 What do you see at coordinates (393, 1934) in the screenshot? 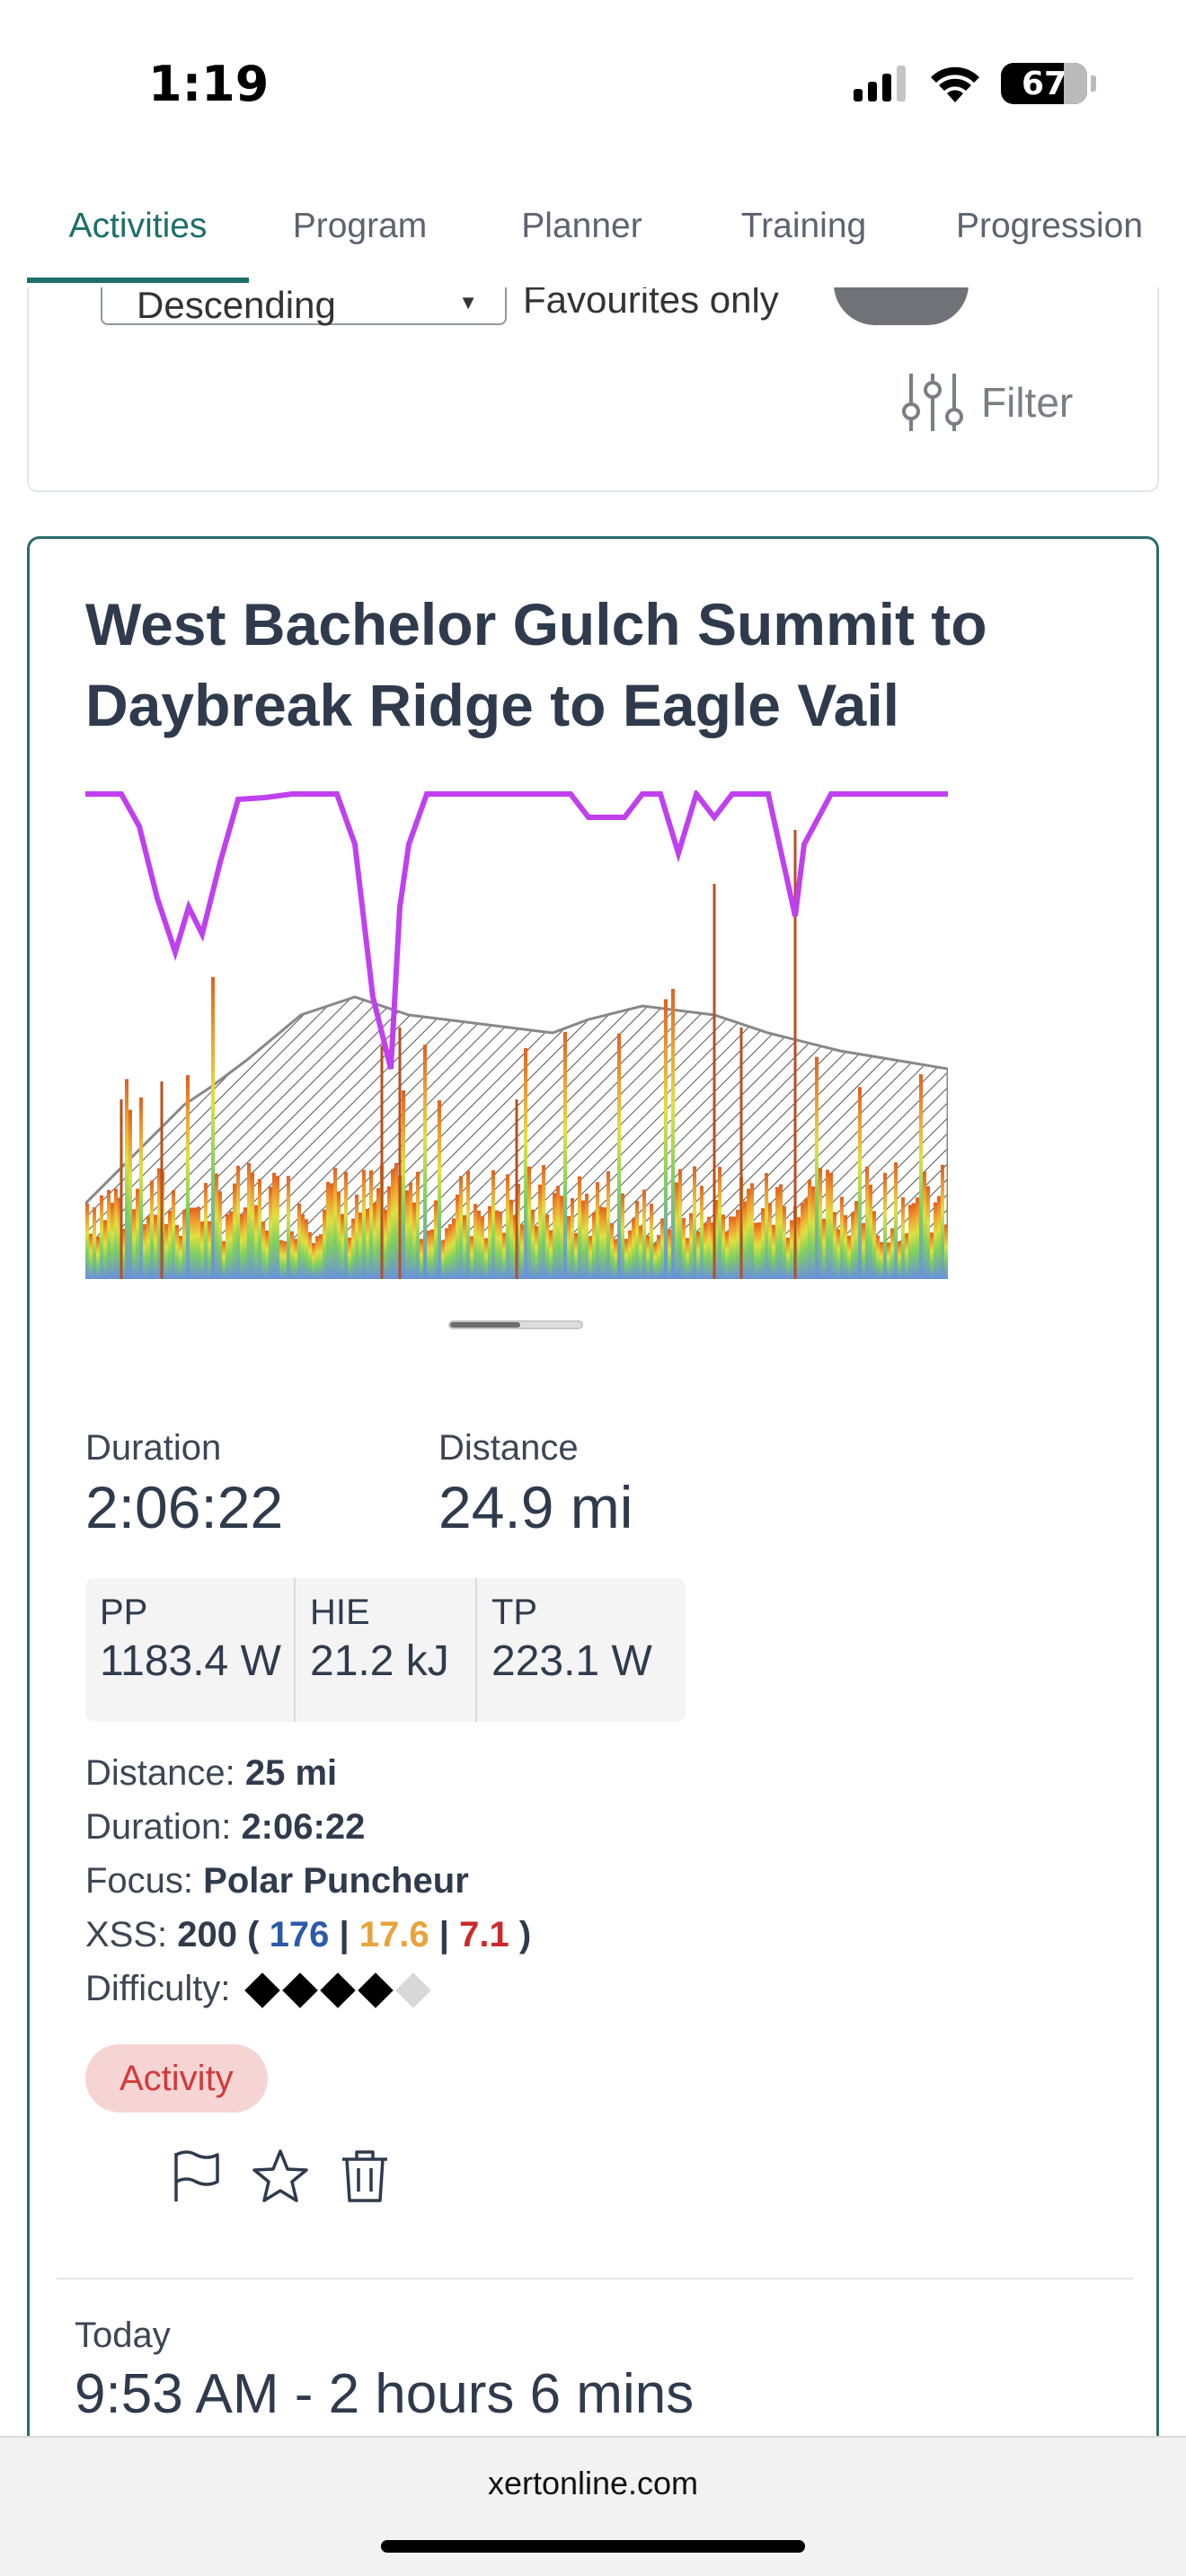
I see `xss-high: 17.6` at bounding box center [393, 1934].